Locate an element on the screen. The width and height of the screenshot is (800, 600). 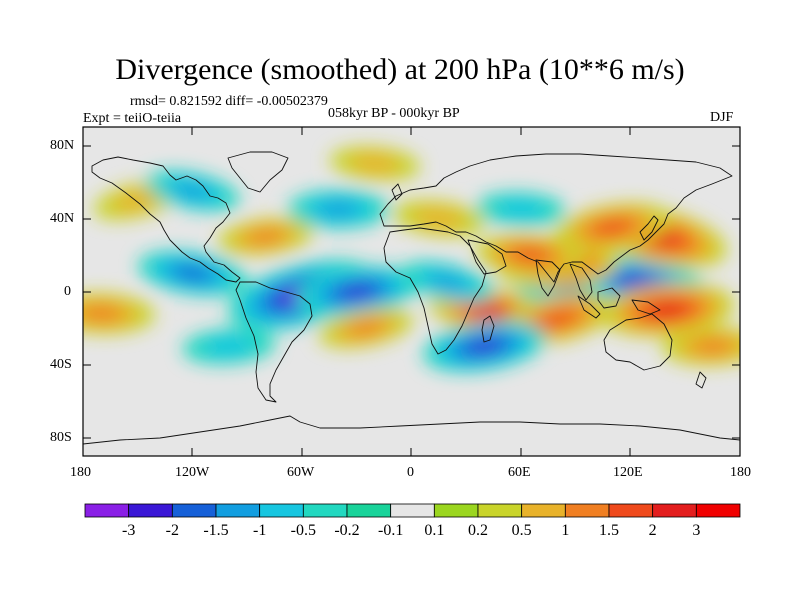
coast-new-zealand is located at coordinates (701, 380).